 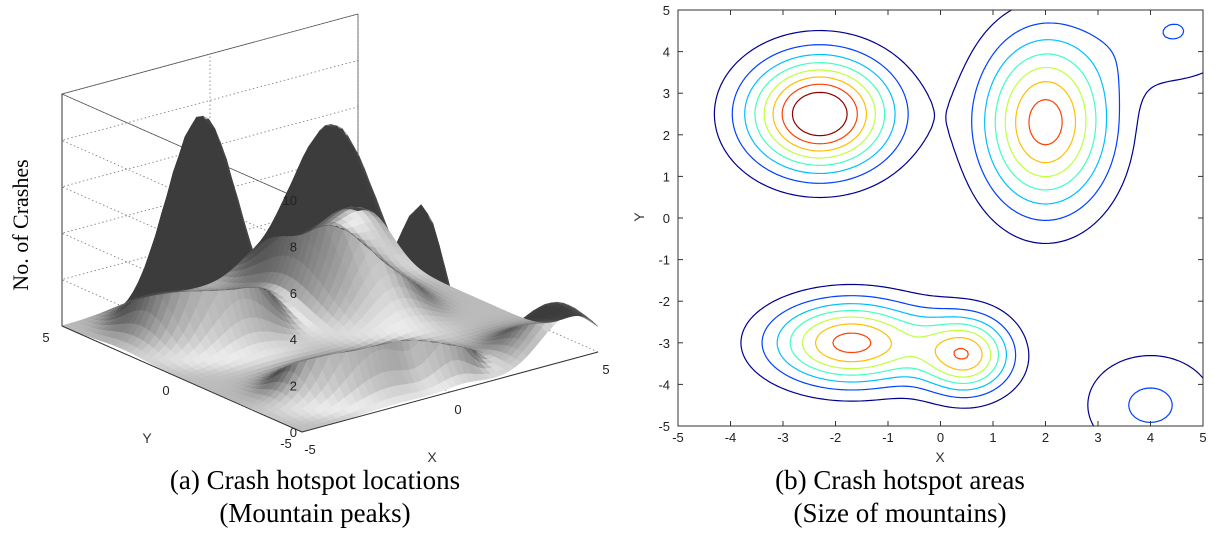 What do you see at coordinates (664, 260) in the screenshot?
I see `y-tick-label: -1` at bounding box center [664, 260].